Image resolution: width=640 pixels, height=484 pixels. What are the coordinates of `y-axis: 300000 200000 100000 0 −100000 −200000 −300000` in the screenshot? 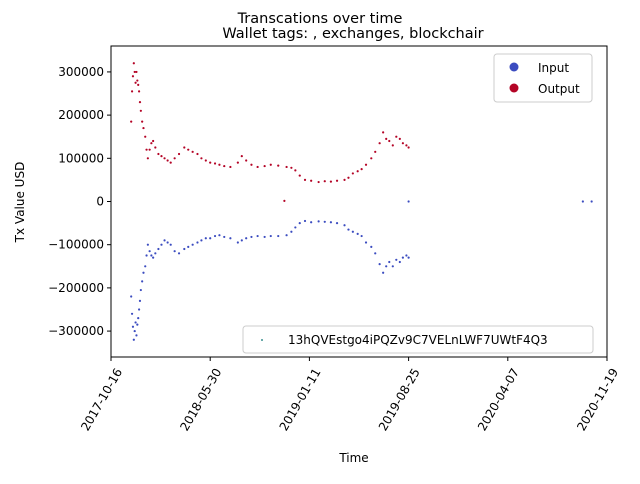 It's located at (79, 201).